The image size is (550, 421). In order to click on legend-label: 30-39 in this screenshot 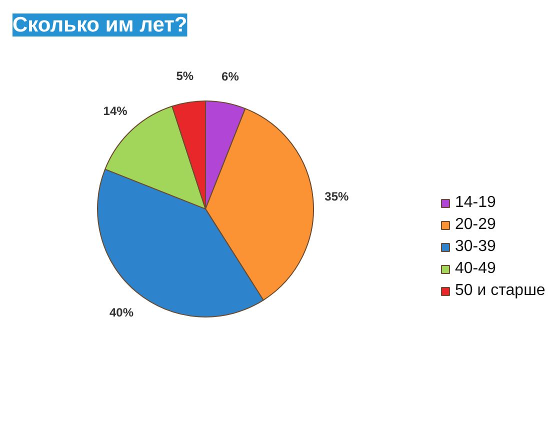, I will do `click(475, 247)`.